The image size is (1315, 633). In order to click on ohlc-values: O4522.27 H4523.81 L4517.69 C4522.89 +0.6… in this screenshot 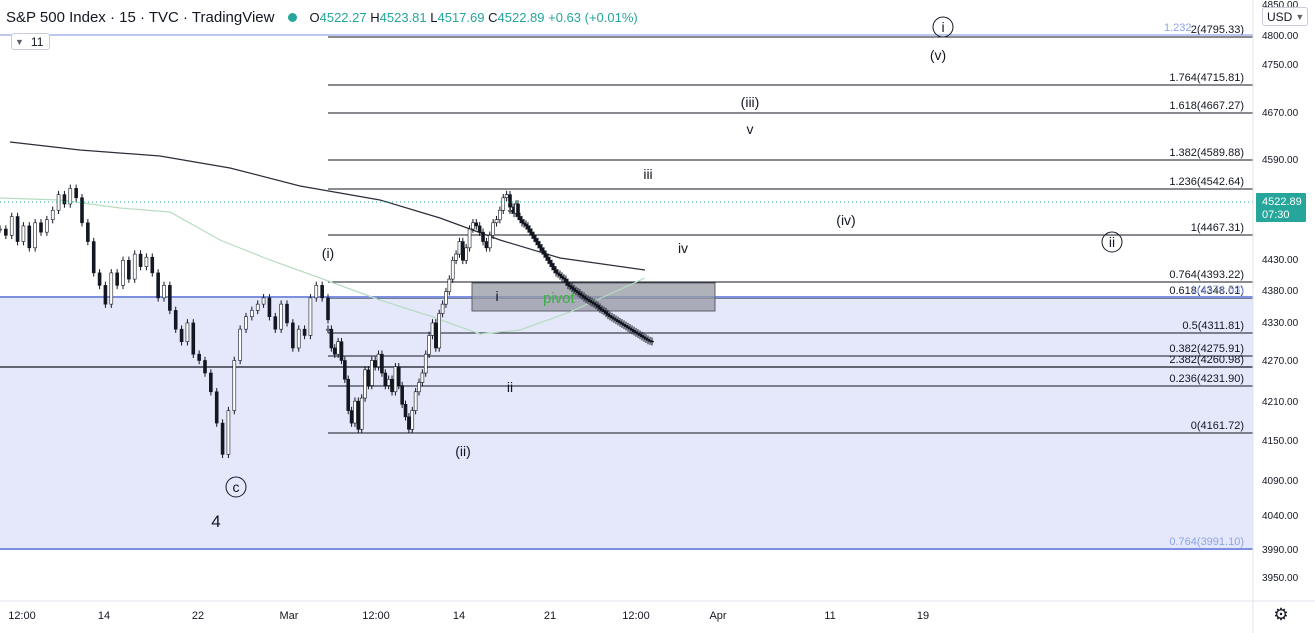, I will do `click(473, 17)`.